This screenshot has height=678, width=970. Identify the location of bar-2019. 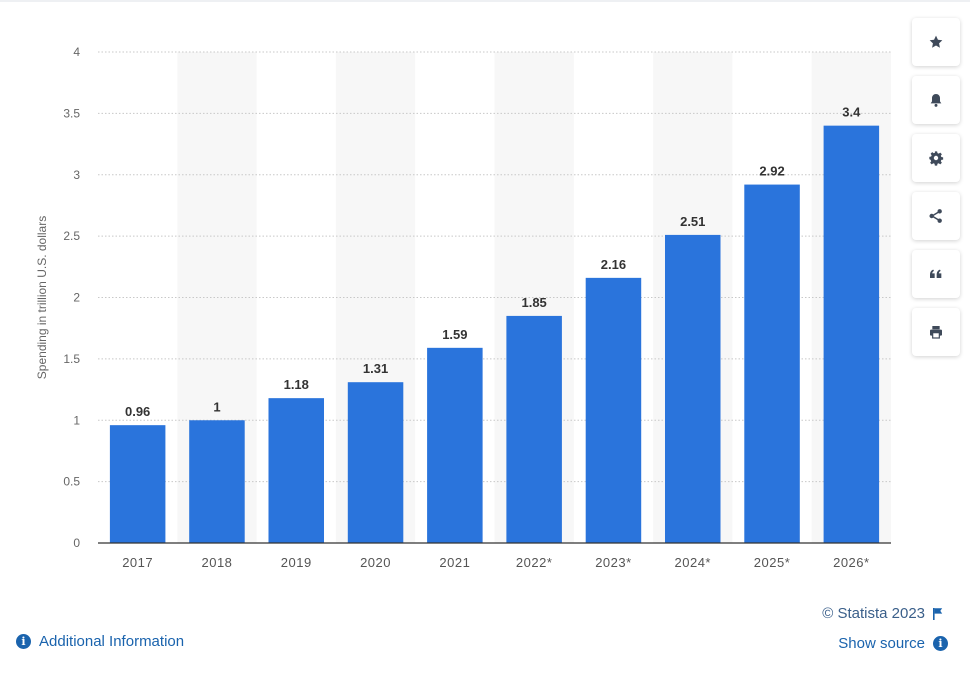
(296, 470).